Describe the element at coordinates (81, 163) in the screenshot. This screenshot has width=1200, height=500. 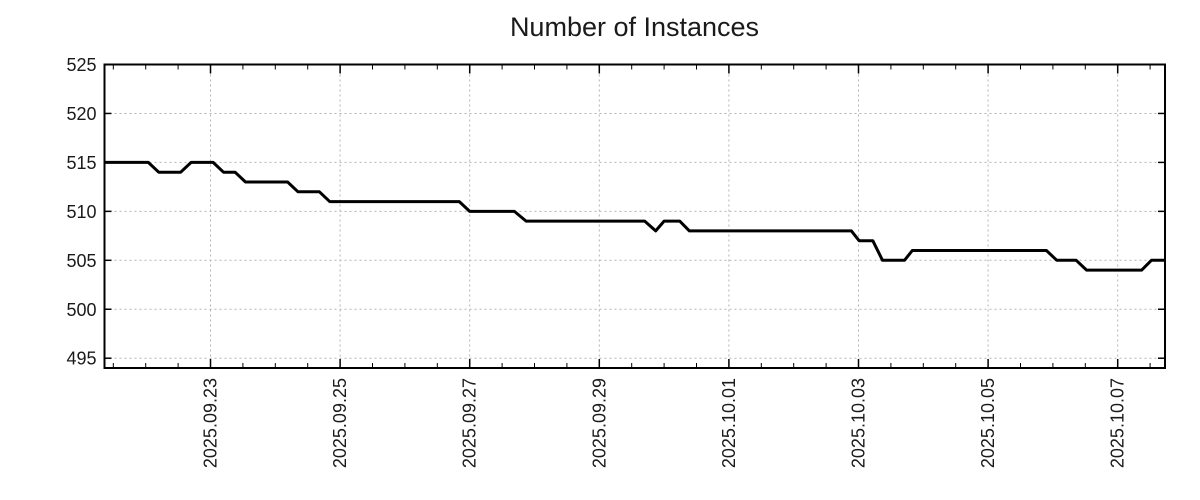
I see `y-tick-label: 515` at that location.